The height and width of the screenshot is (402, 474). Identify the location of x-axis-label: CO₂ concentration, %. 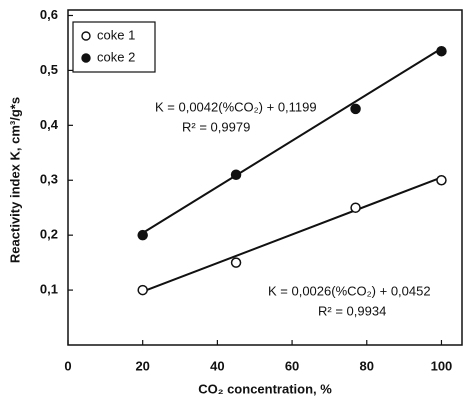
(265, 388).